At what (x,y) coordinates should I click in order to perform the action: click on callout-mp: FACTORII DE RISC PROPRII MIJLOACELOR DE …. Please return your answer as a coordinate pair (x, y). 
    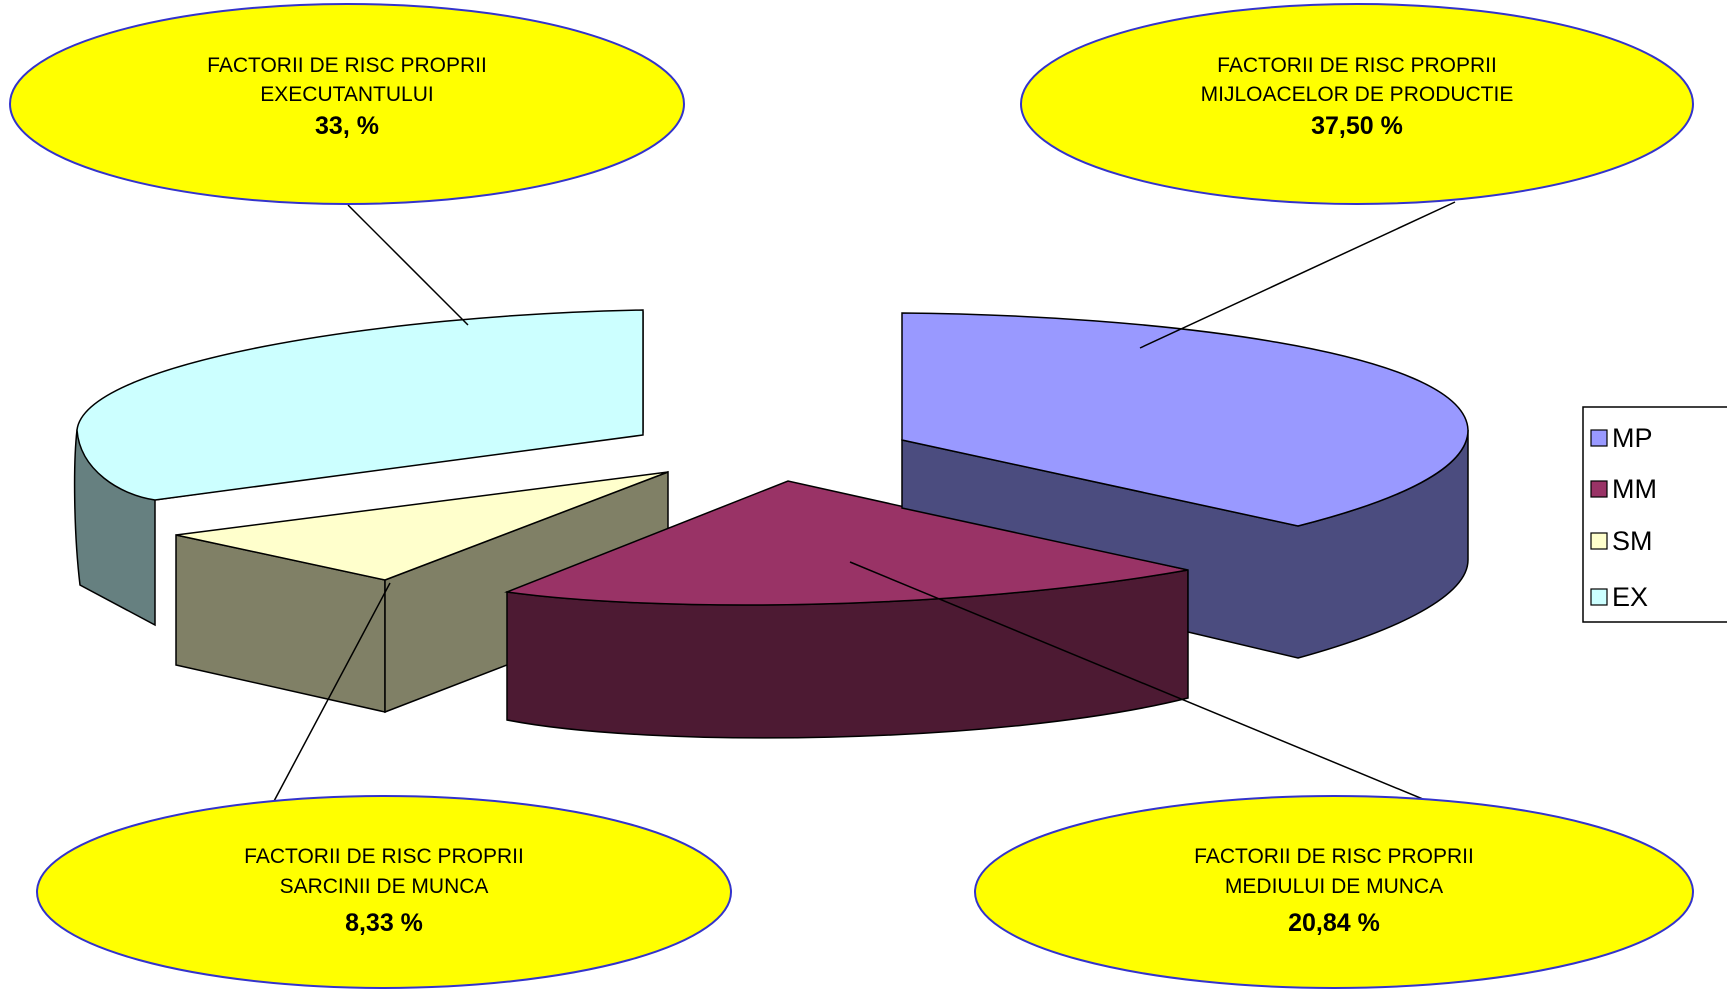
    Looking at the image, I should click on (1357, 104).